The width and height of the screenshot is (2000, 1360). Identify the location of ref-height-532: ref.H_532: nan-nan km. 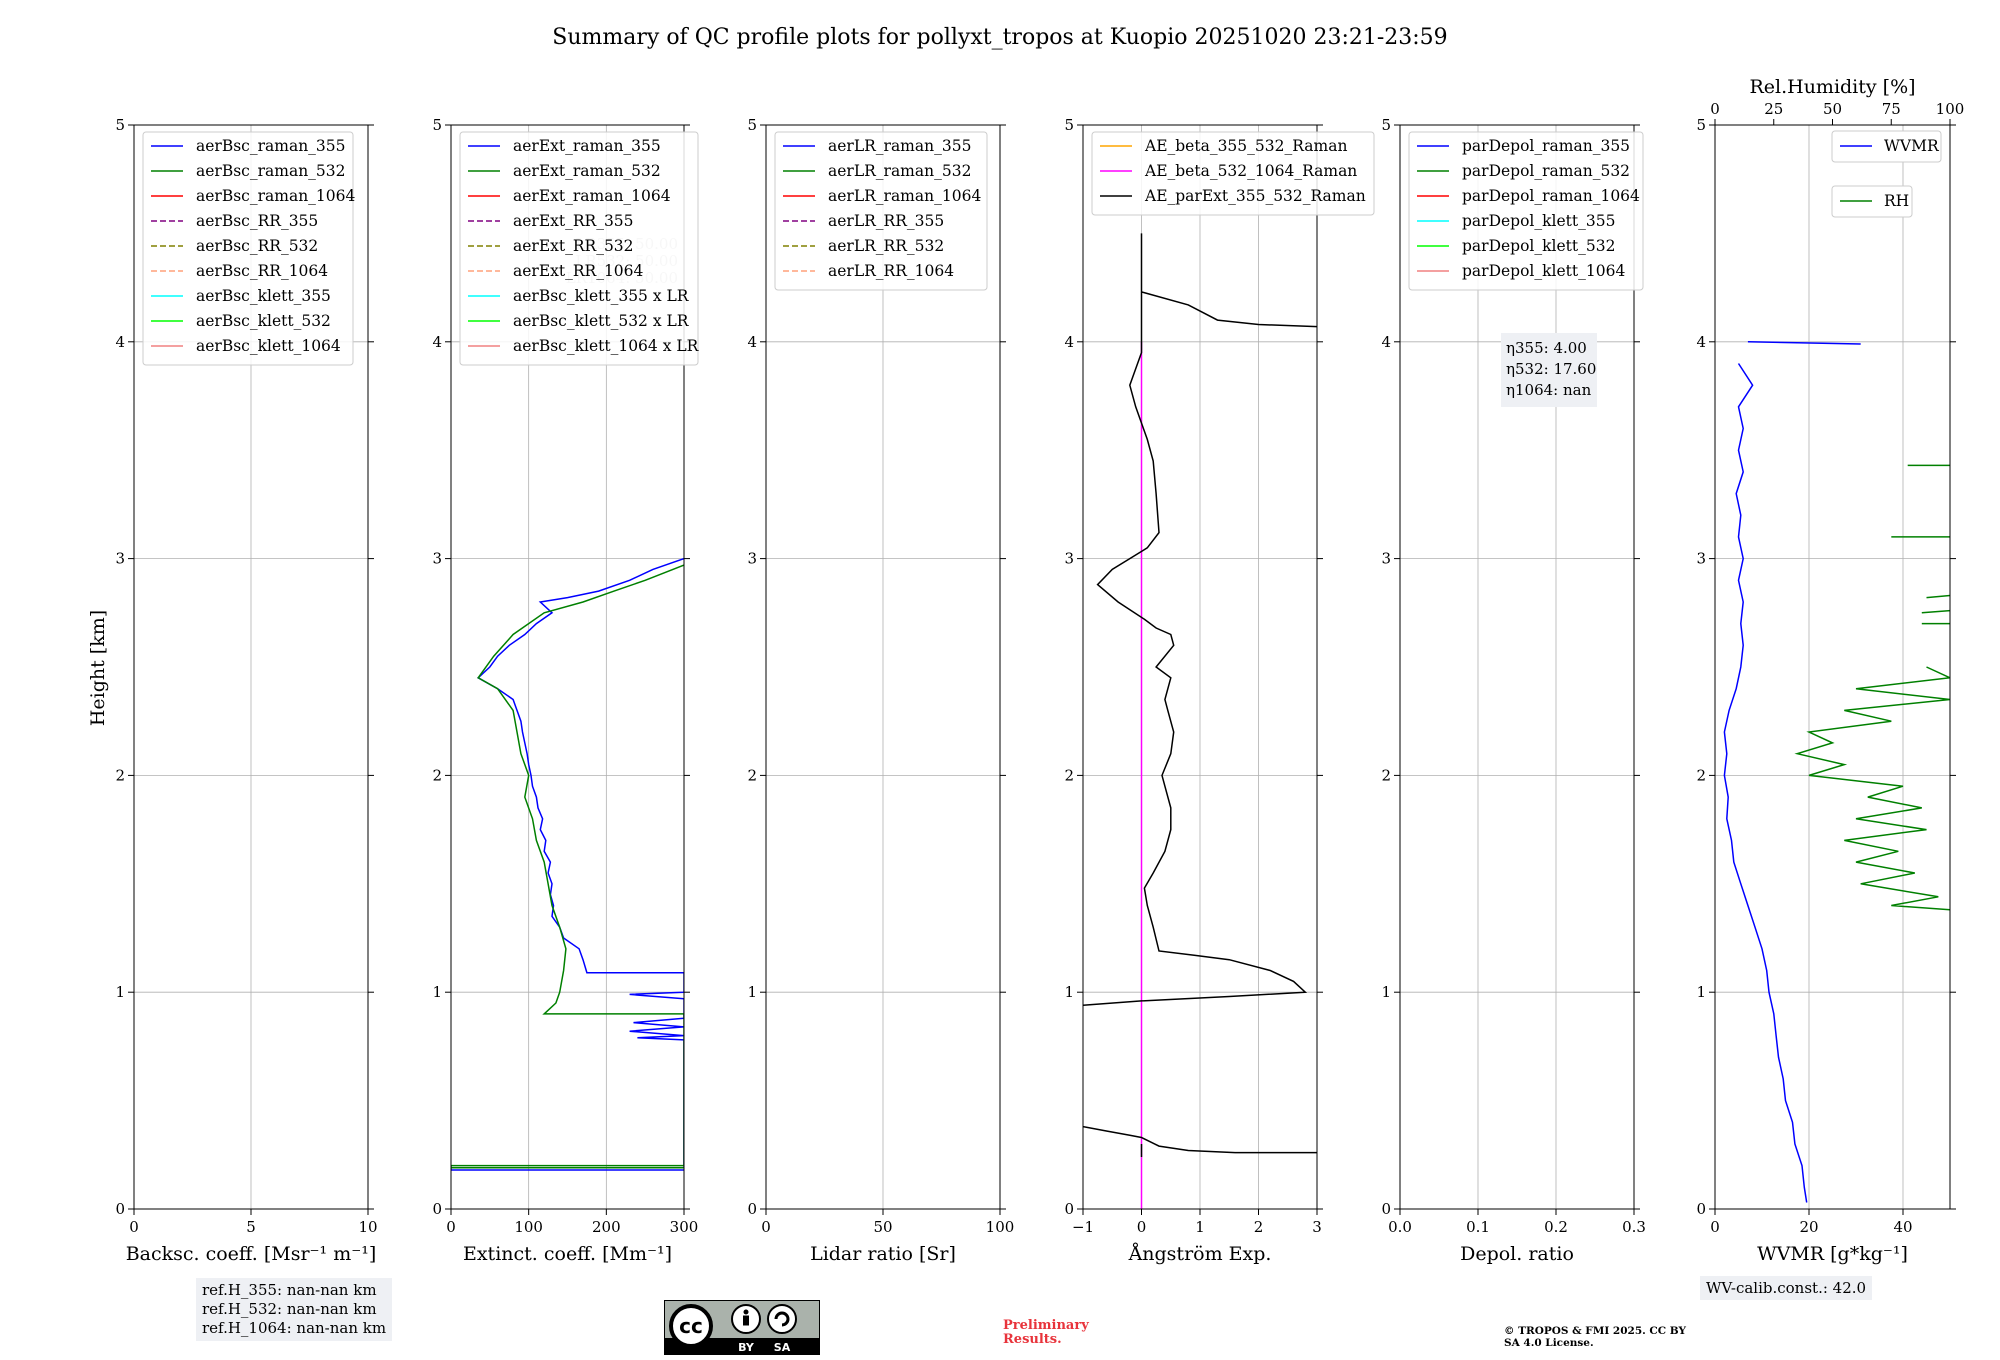
(289, 1309).